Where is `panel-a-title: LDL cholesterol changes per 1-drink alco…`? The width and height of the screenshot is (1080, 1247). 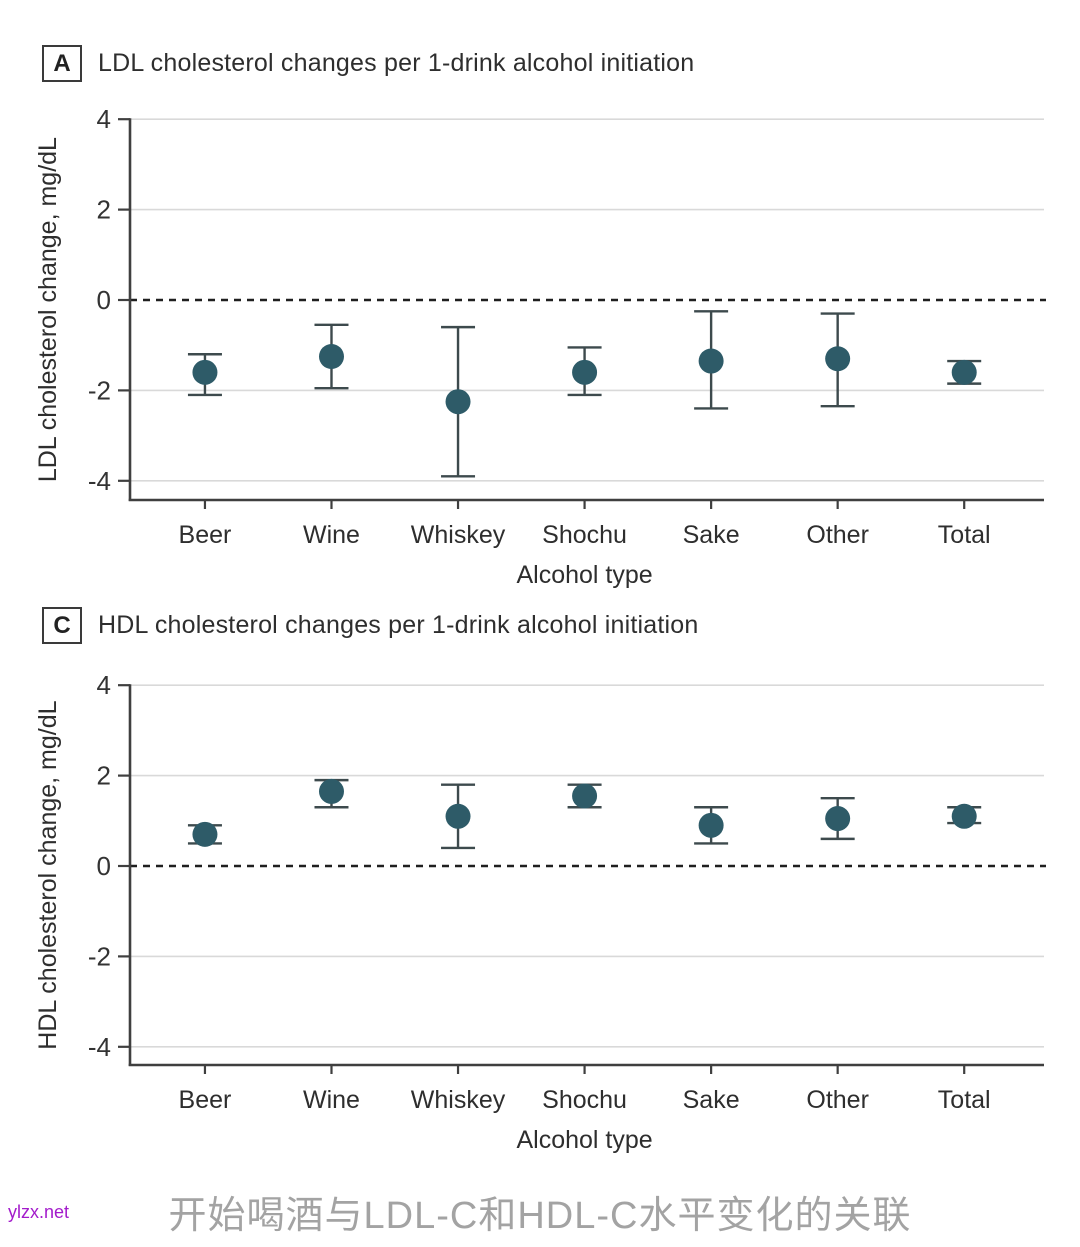 panel-a-title: LDL cholesterol changes per 1-drink alco… is located at coordinates (396, 63).